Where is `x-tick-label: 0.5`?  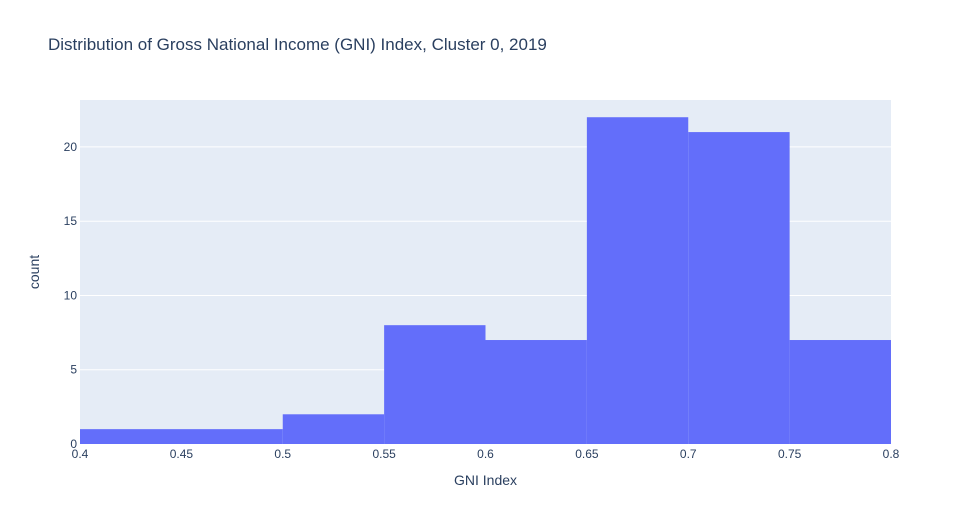
x-tick-label: 0.5 is located at coordinates (282, 454).